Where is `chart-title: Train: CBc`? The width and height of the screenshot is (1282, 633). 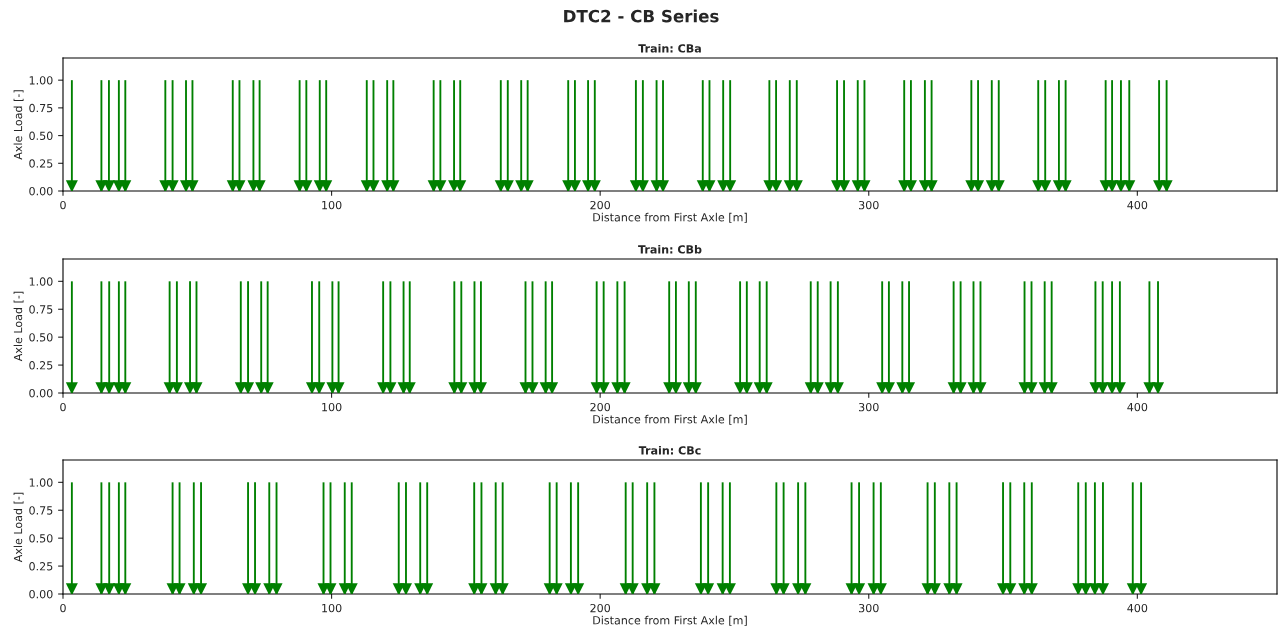 chart-title: Train: CBc is located at coordinates (669, 450).